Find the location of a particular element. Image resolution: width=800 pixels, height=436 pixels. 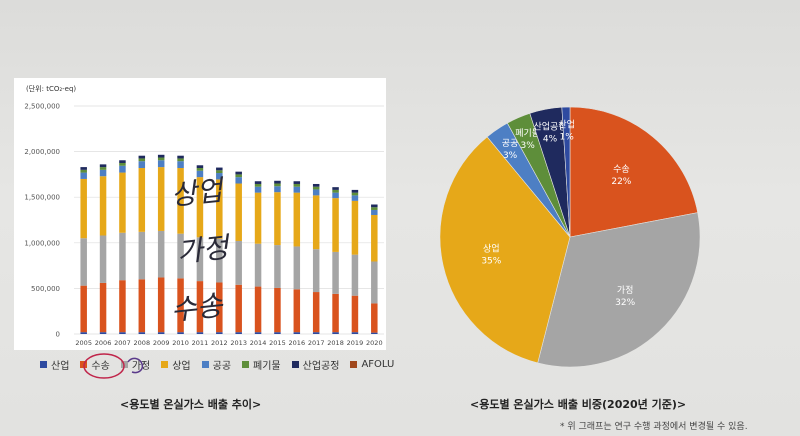

legend-item: 수송 is located at coordinates (95, 364).